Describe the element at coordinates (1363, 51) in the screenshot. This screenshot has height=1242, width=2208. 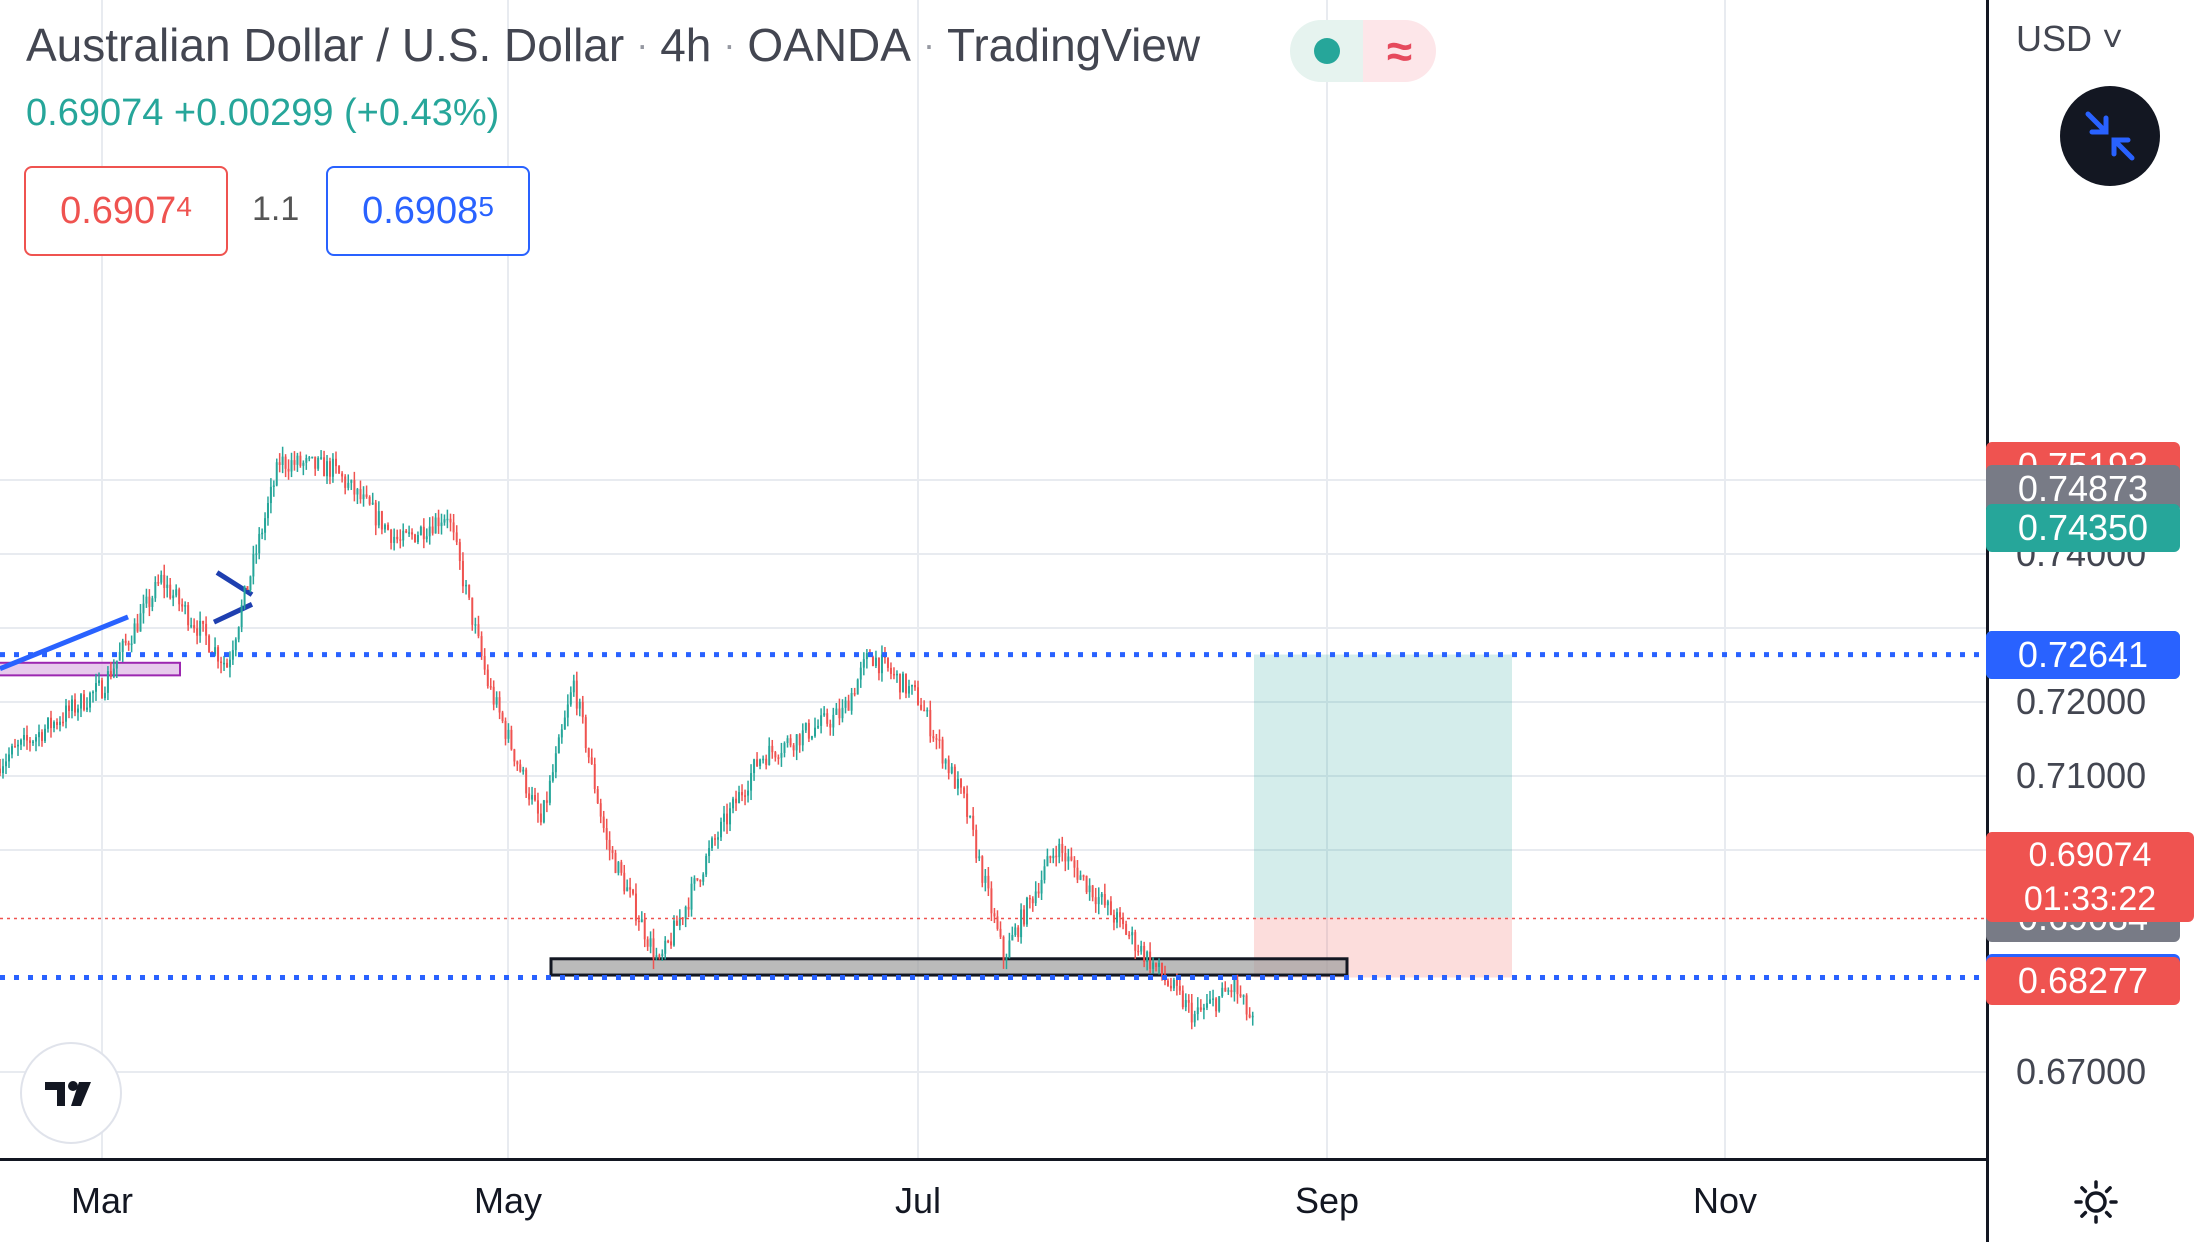
I see `market-status-pill: ≈` at that location.